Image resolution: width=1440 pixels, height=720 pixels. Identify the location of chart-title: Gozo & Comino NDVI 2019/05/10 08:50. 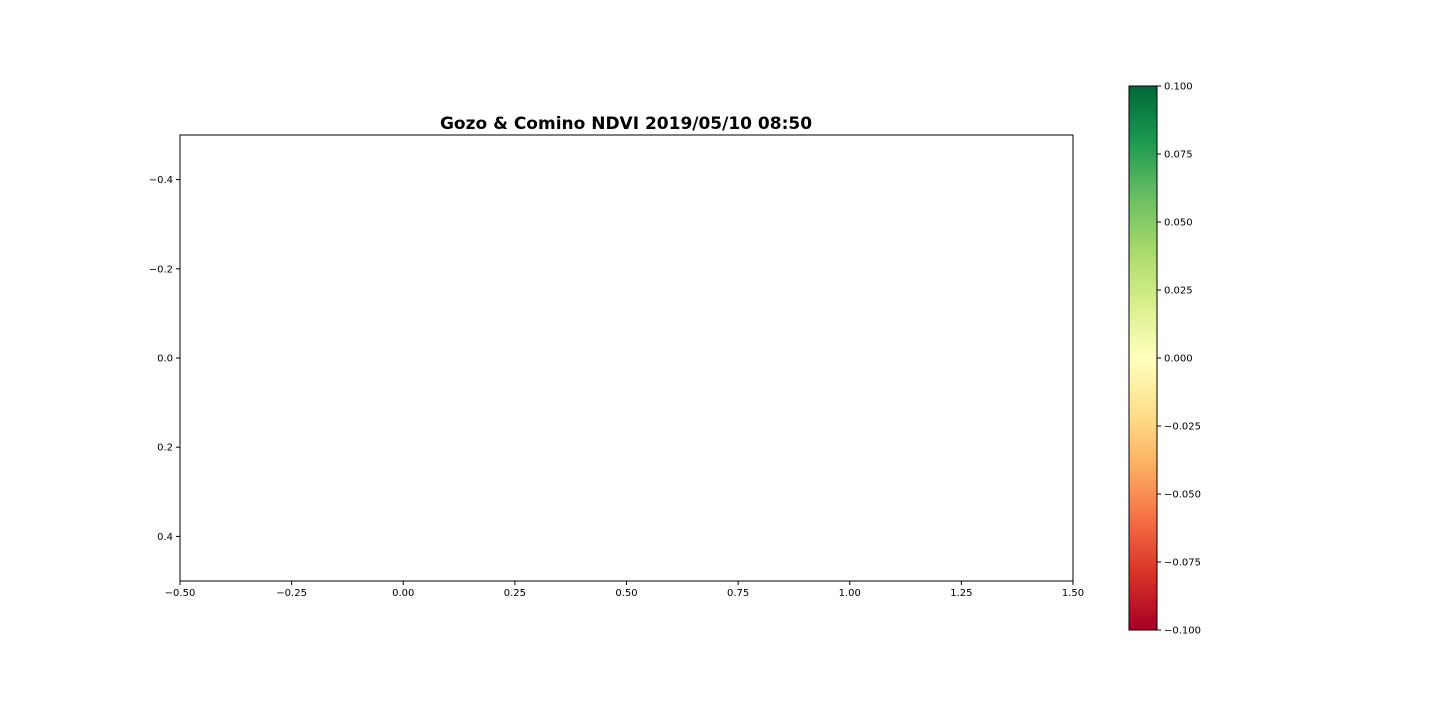
(626, 124).